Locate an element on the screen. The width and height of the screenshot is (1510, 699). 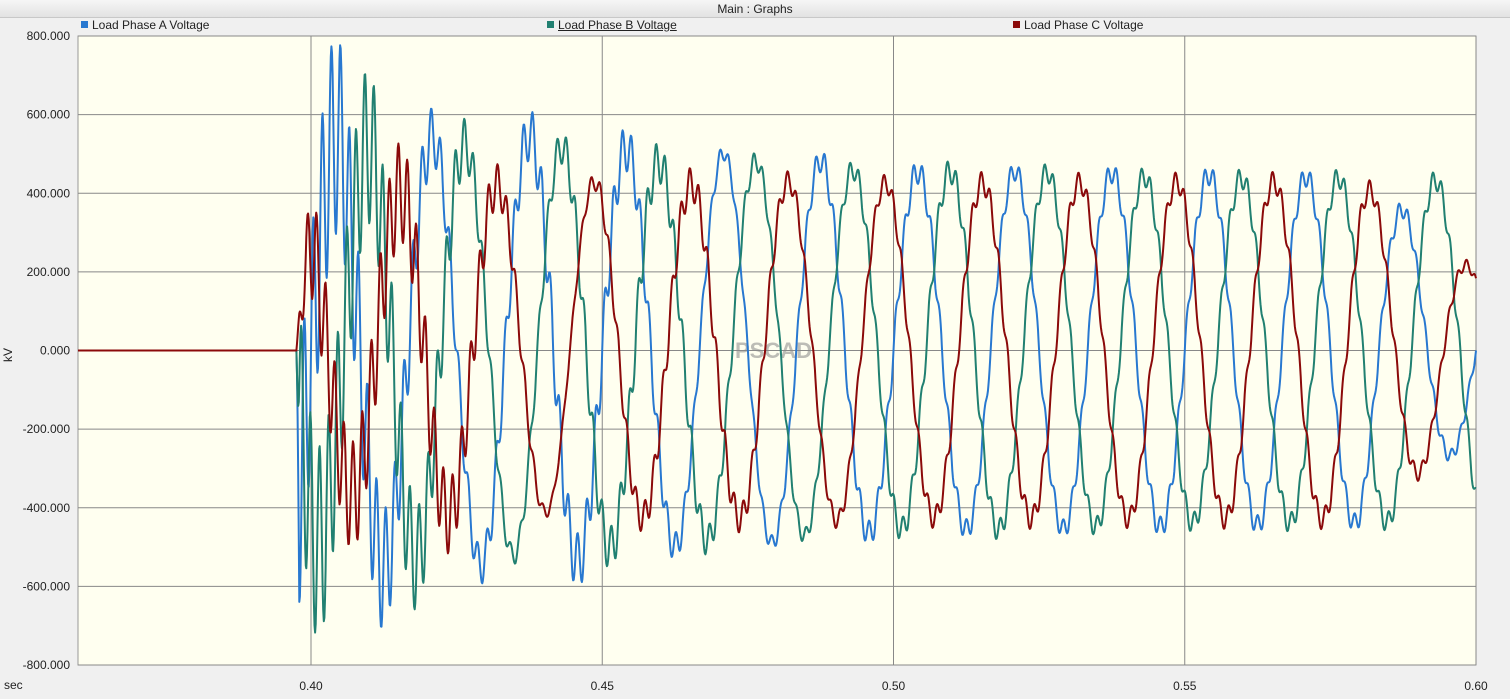
legend-label: Load Phase C Voltage is located at coordinates (1084, 25).